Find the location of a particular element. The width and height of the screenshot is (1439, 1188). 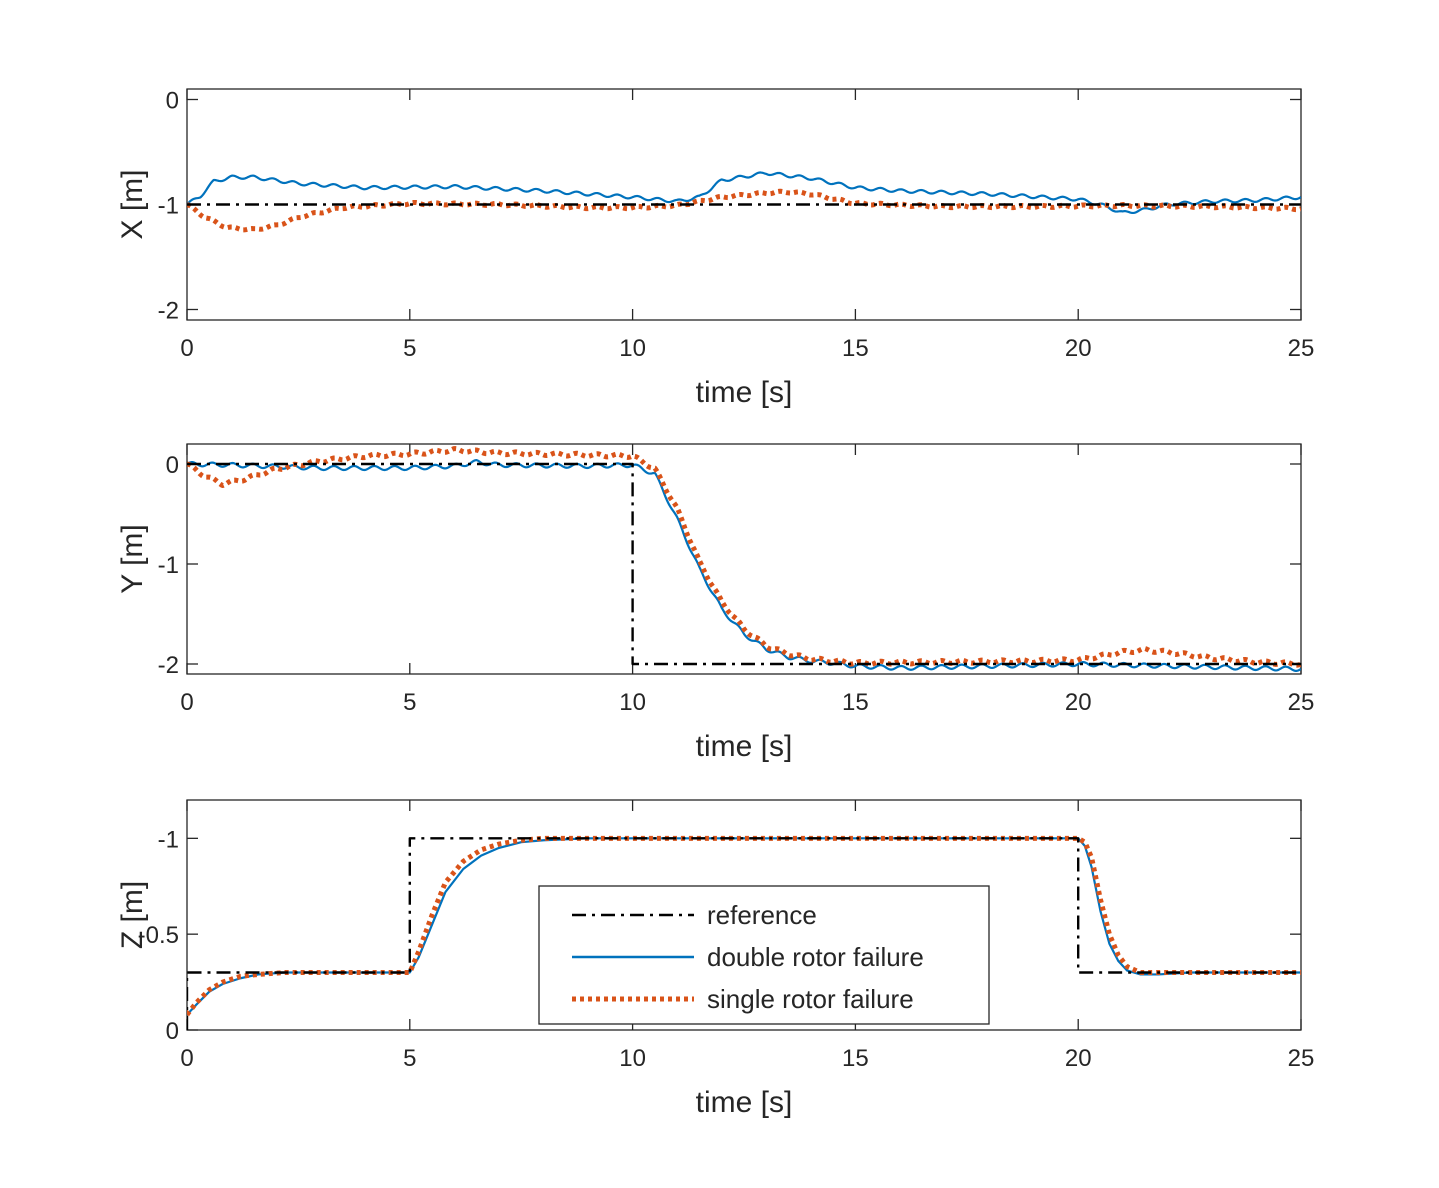

y-tick-label: -0.5 is located at coordinates (158, 935).